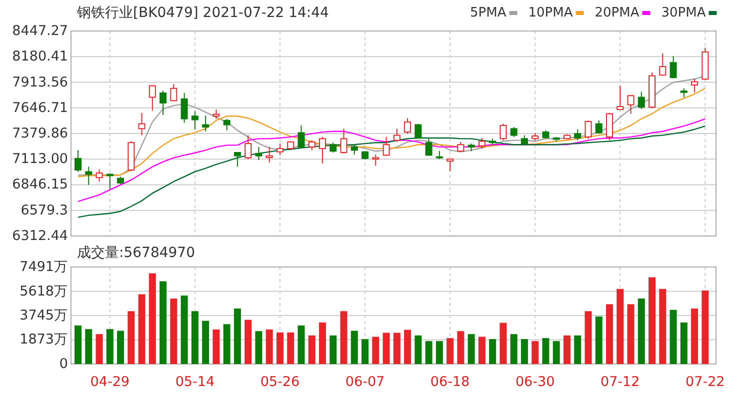 This screenshot has height=410, width=754. I want to click on x-tick-label: 05-14, so click(195, 382).